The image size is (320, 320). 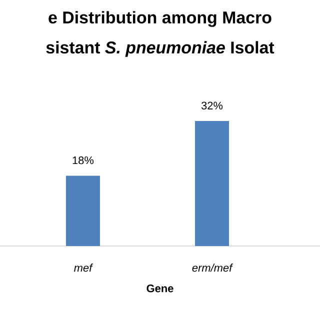 I want to click on x-tick-label: erm/mef, so click(x=213, y=268).